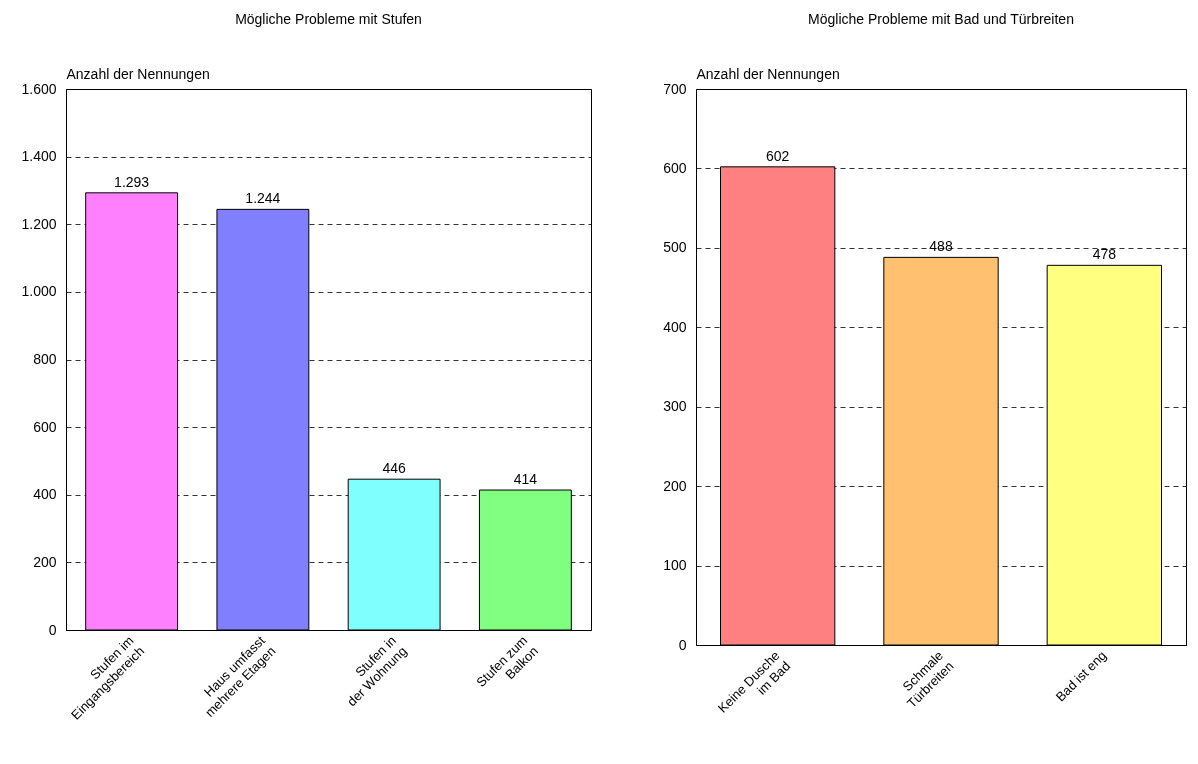 The image size is (1198, 764). What do you see at coordinates (394, 468) in the screenshot?
I see `data-label: 446` at bounding box center [394, 468].